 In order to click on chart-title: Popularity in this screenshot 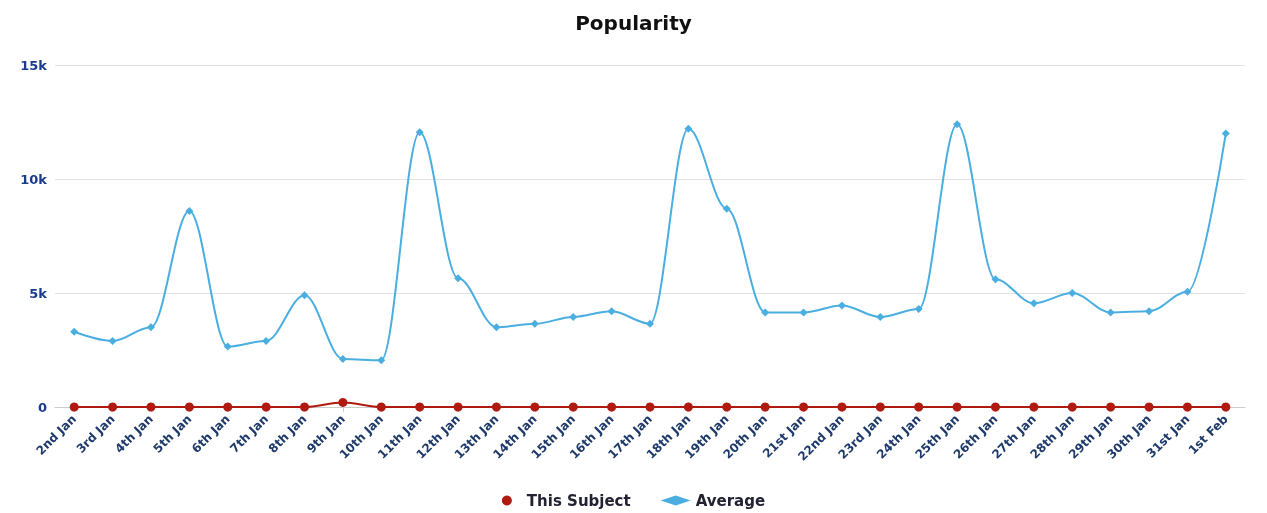, I will do `click(633, 23)`.